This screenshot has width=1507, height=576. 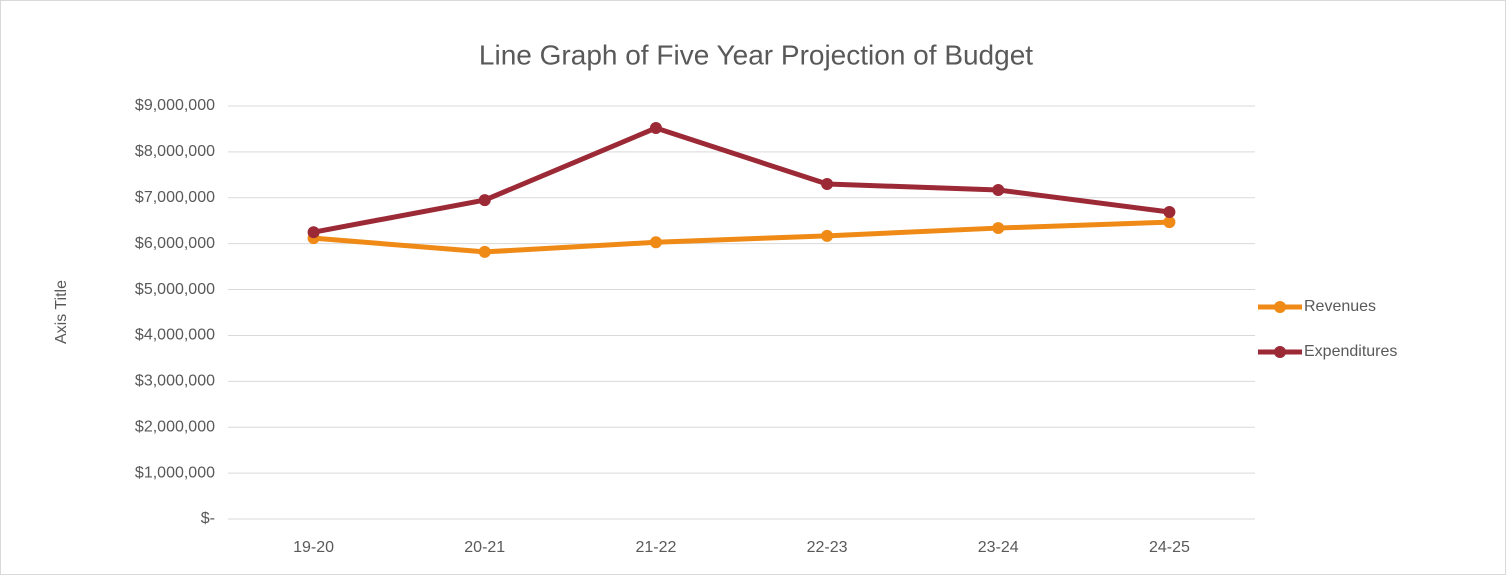 I want to click on y-tick-label: $8,000,000, so click(x=175, y=151).